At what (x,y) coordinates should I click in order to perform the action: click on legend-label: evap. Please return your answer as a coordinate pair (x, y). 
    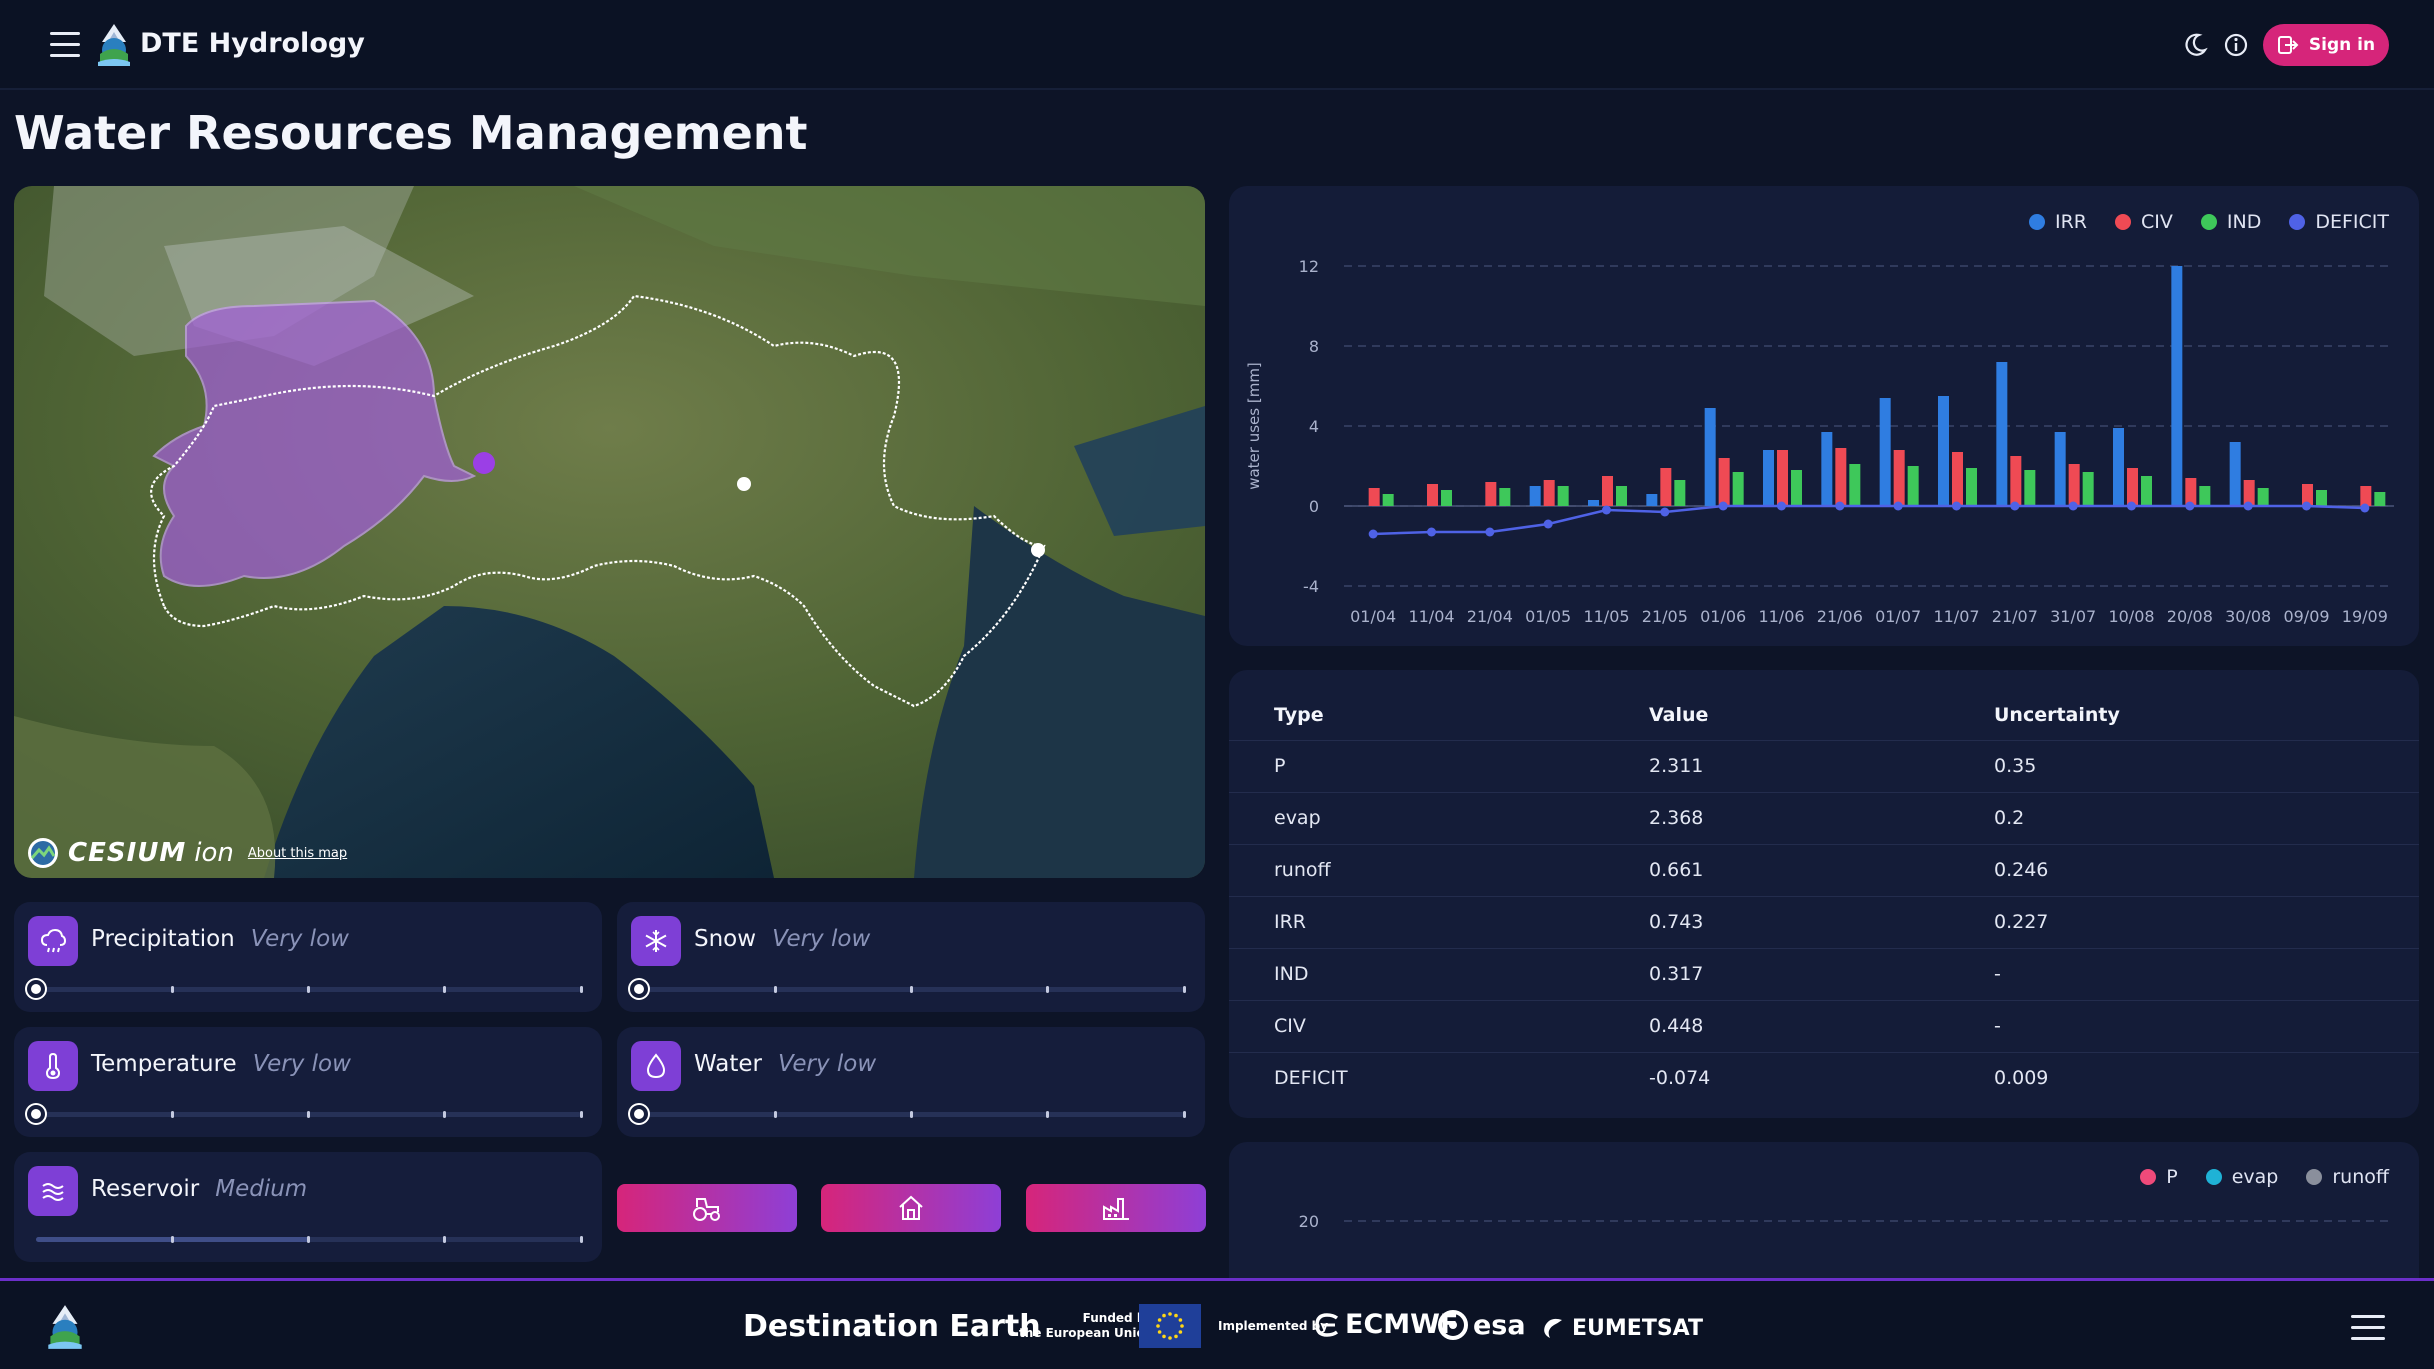
    Looking at the image, I should click on (2255, 1177).